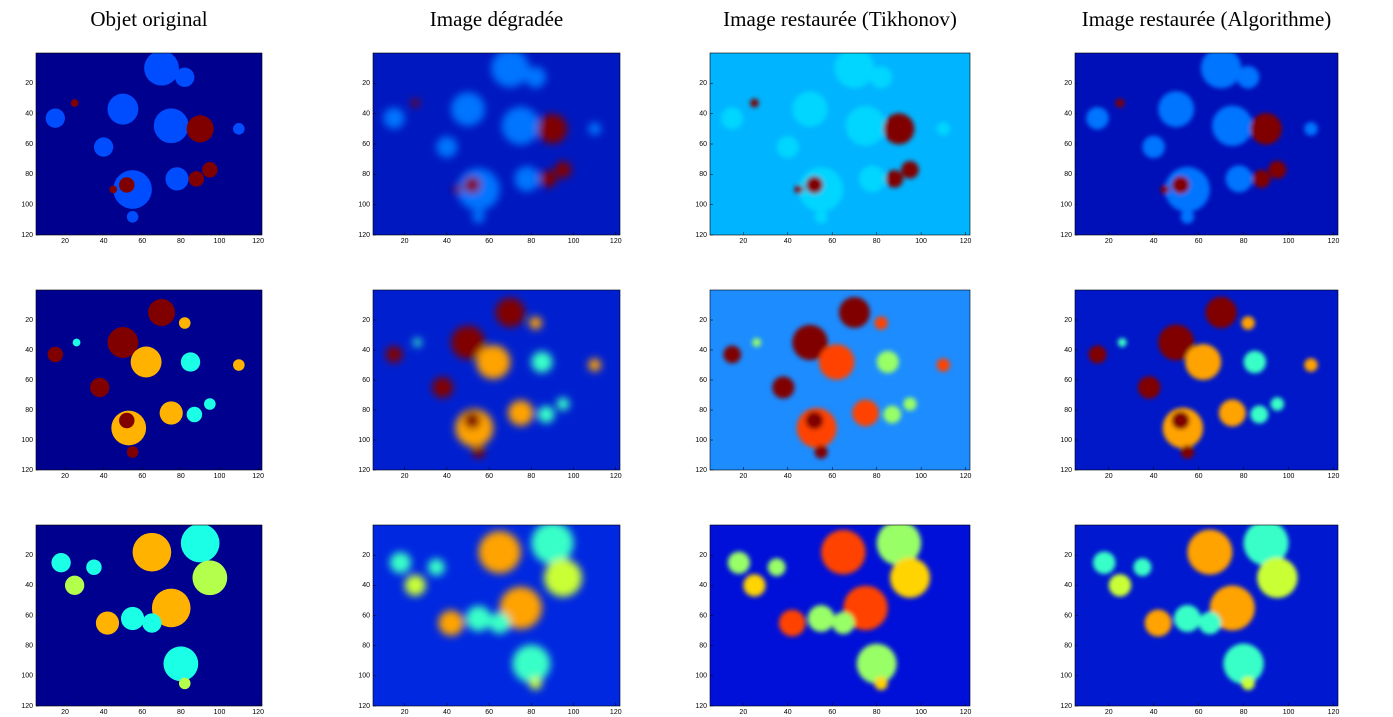 The width and height of the screenshot is (1393, 717). Describe the element at coordinates (148, 19) in the screenshot. I see `panel-title: Objet original` at that location.